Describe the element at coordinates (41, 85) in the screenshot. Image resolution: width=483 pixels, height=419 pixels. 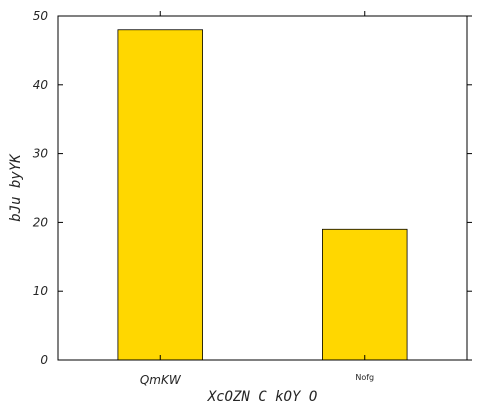
I see `y-tick-label: 40` at that location.